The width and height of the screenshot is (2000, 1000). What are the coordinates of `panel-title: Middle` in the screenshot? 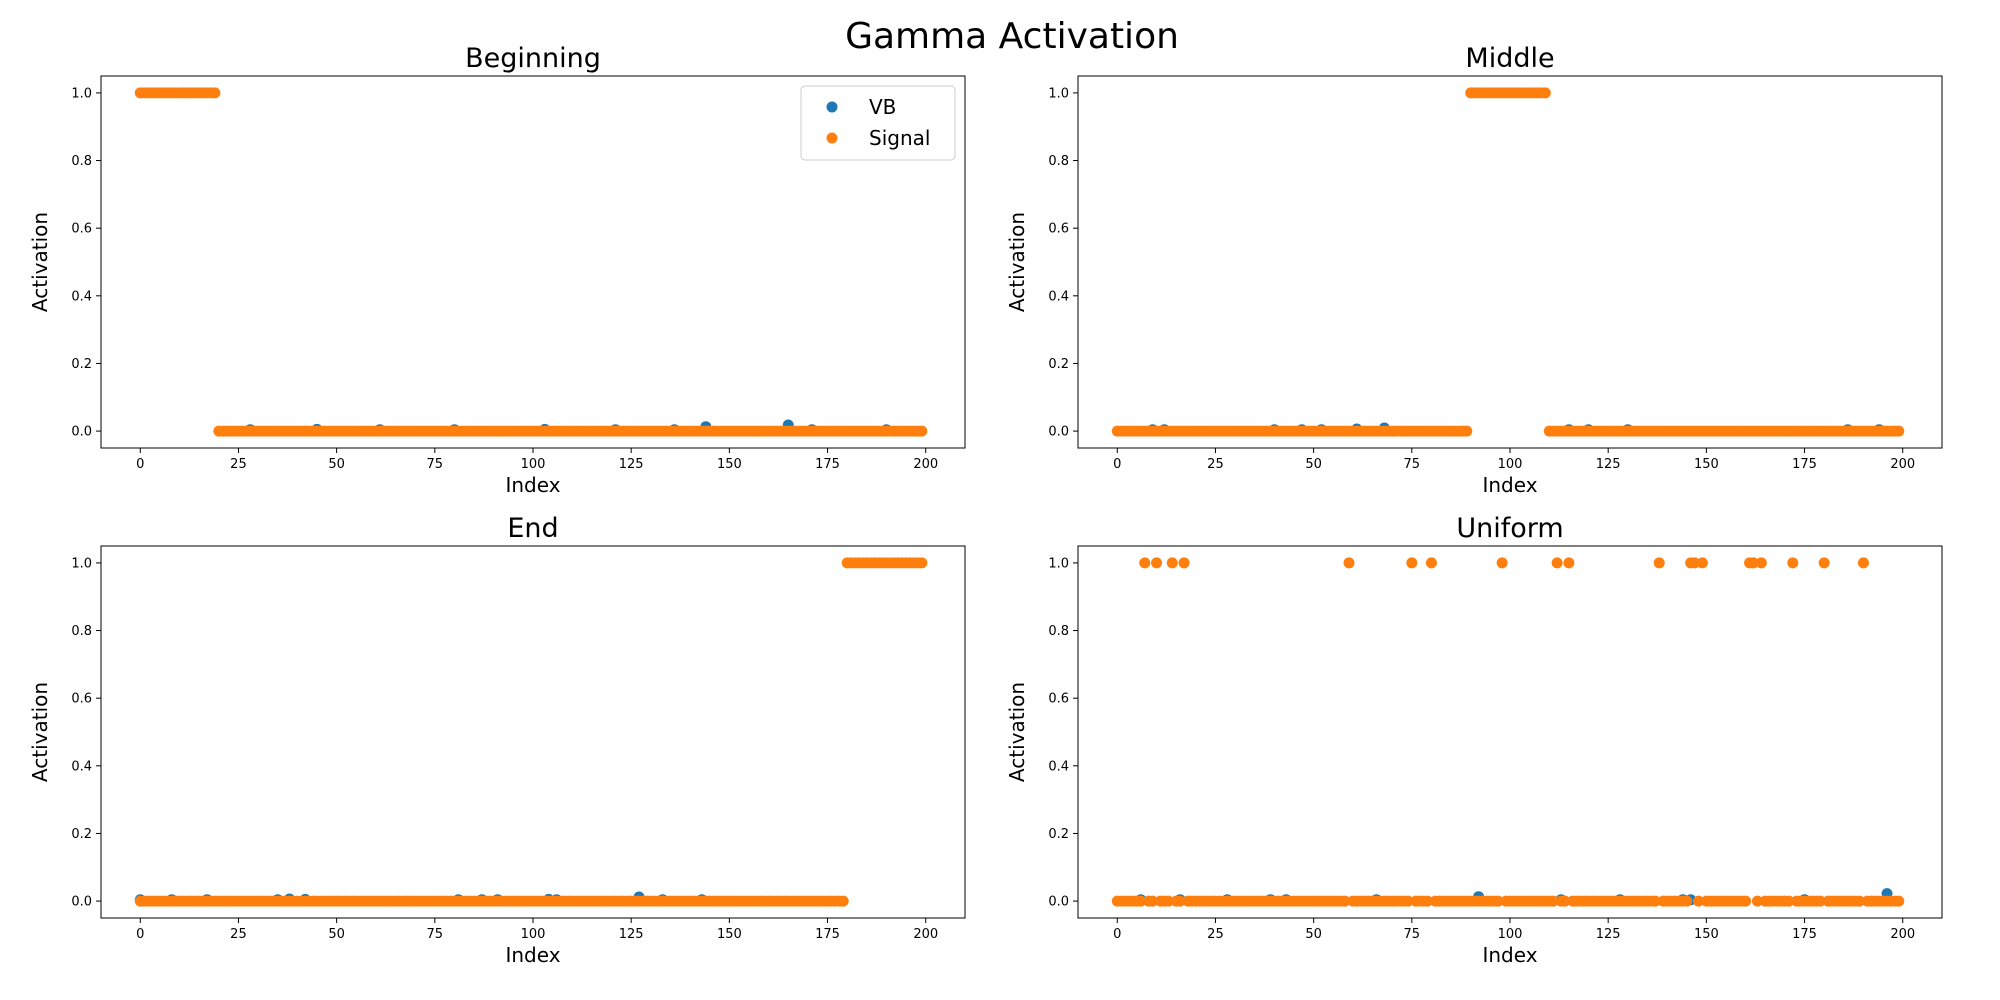 It's located at (1509, 58).